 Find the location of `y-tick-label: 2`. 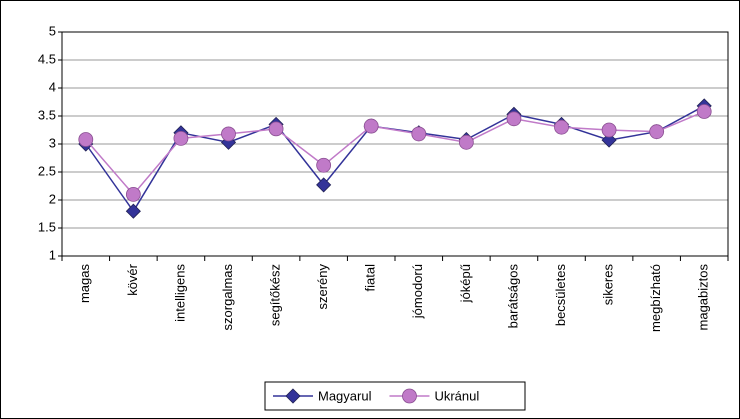

y-tick-label: 2 is located at coordinates (52, 198).